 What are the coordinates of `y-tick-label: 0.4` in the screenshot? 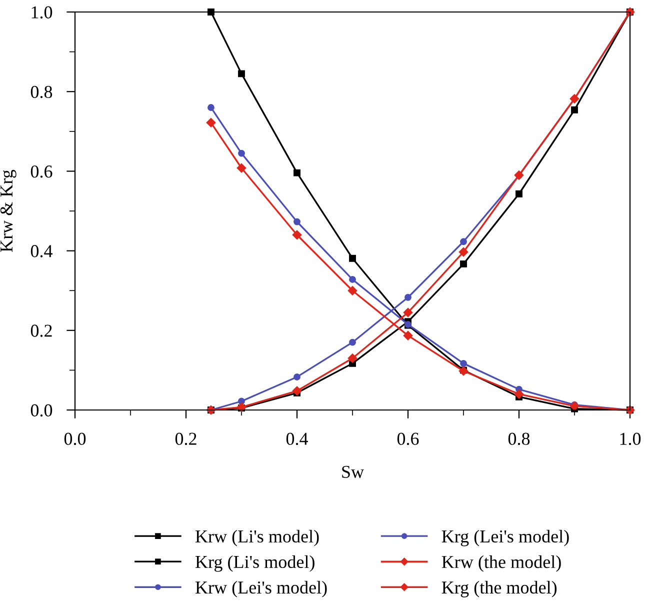 It's located at (41, 251).